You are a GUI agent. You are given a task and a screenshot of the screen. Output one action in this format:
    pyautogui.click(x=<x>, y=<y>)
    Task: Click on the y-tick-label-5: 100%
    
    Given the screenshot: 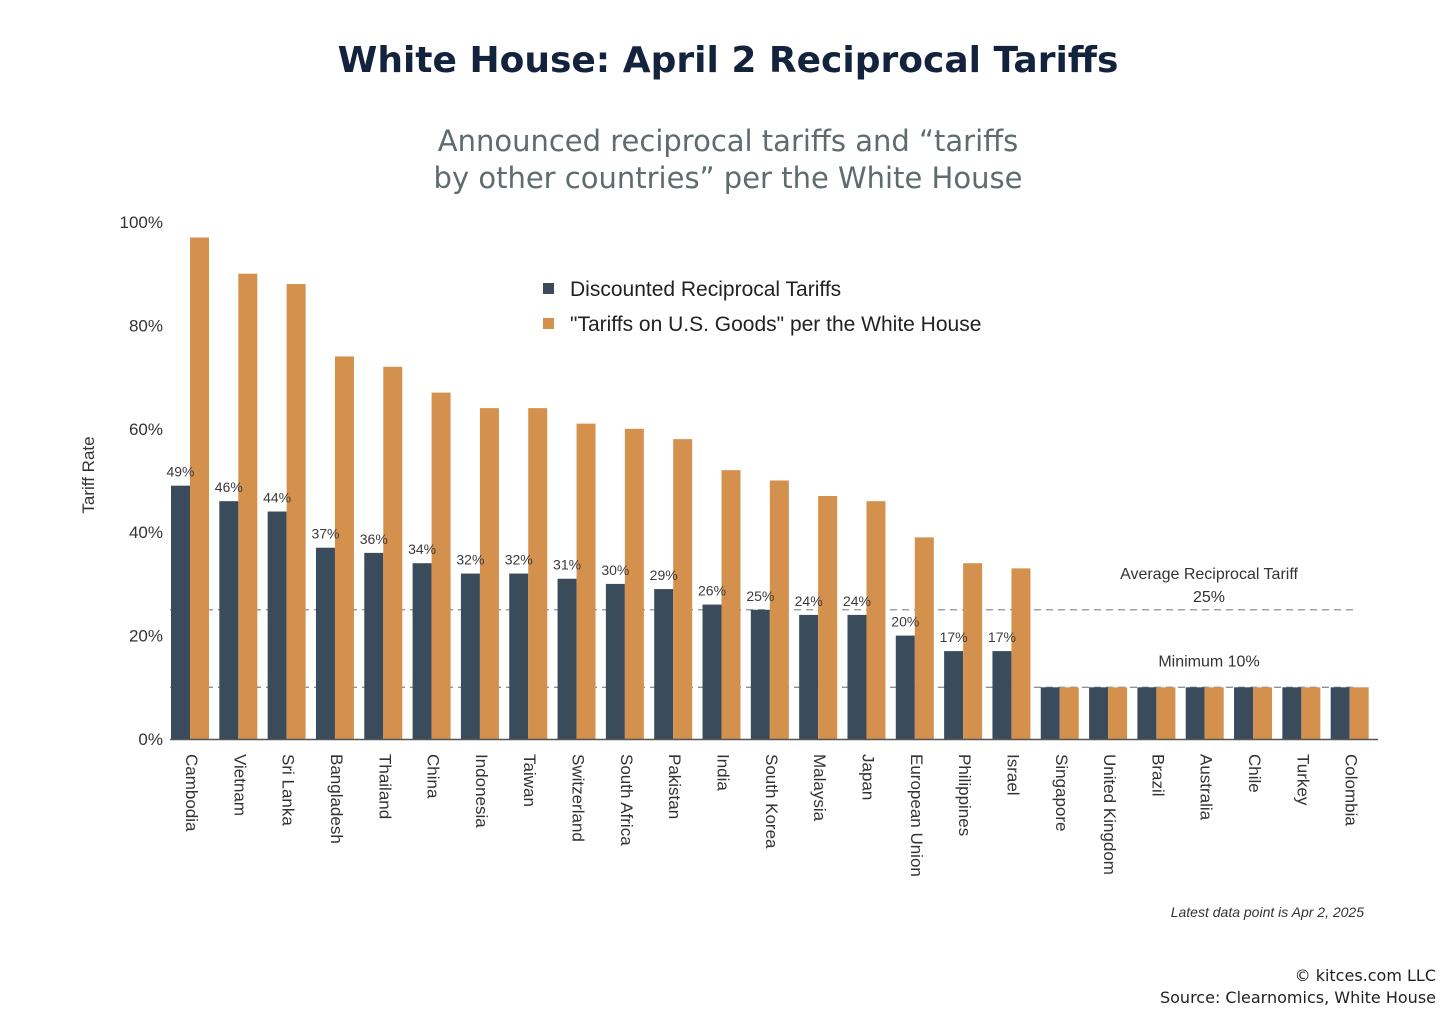 What is the action you would take?
    pyautogui.click(x=141, y=222)
    